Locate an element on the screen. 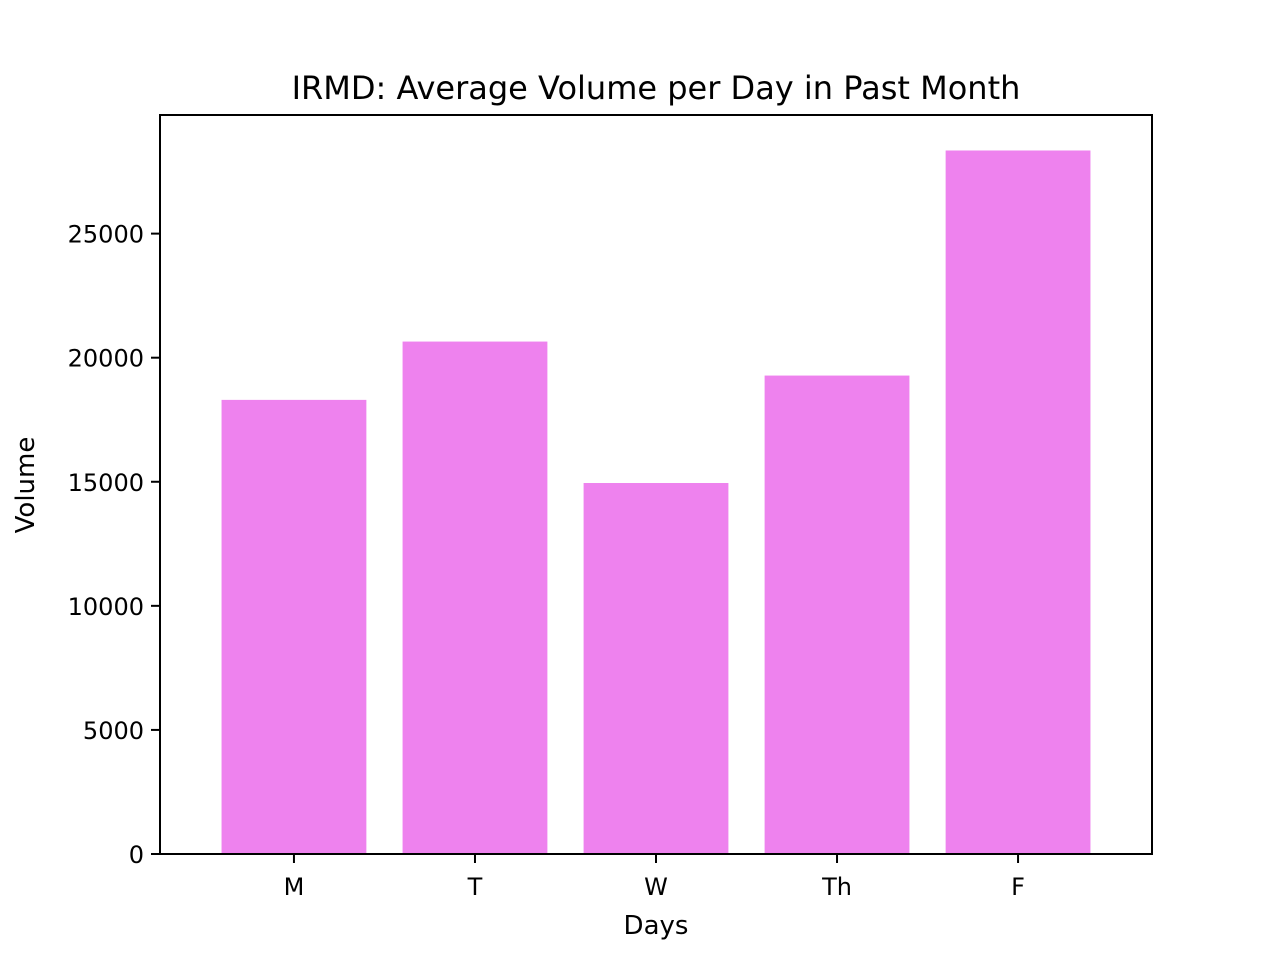  y-axis-ticks: 0 5000 10000 15000 20000 25000 is located at coordinates (114, 545).